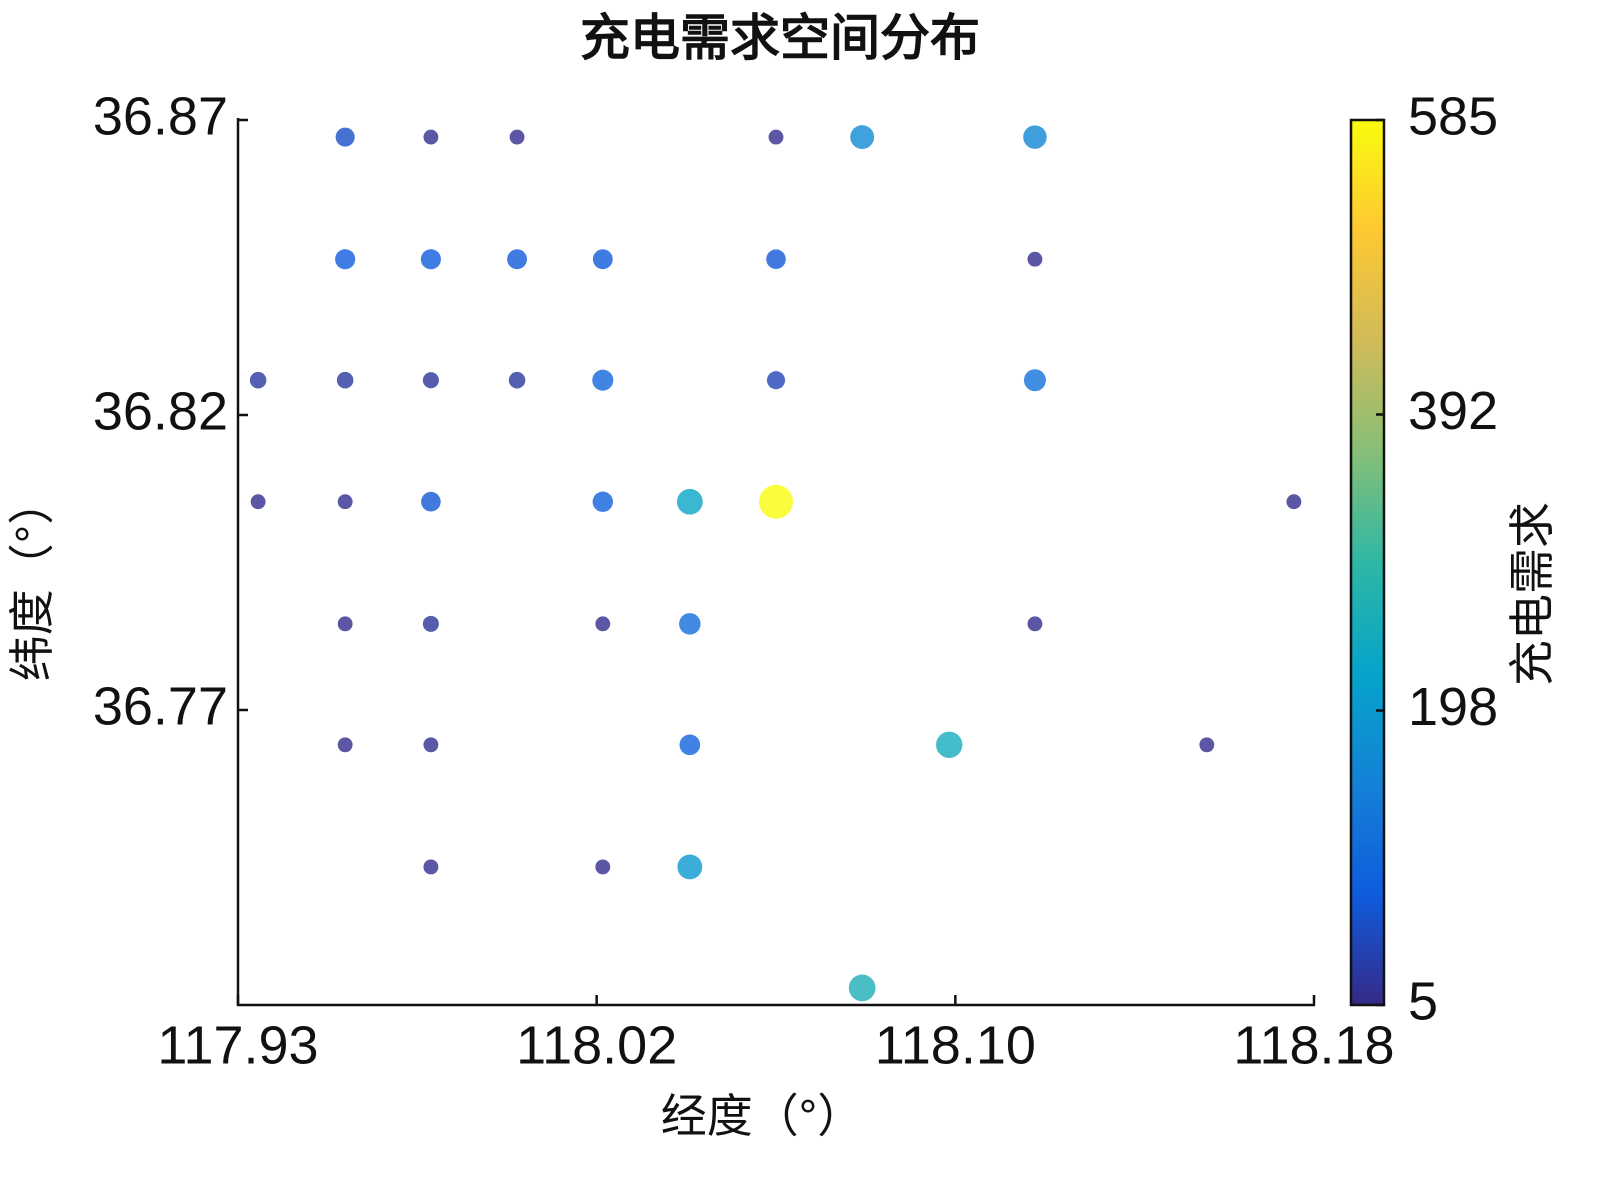  What do you see at coordinates (160, 706) in the screenshot?
I see `y-tick-label: 36.77` at bounding box center [160, 706].